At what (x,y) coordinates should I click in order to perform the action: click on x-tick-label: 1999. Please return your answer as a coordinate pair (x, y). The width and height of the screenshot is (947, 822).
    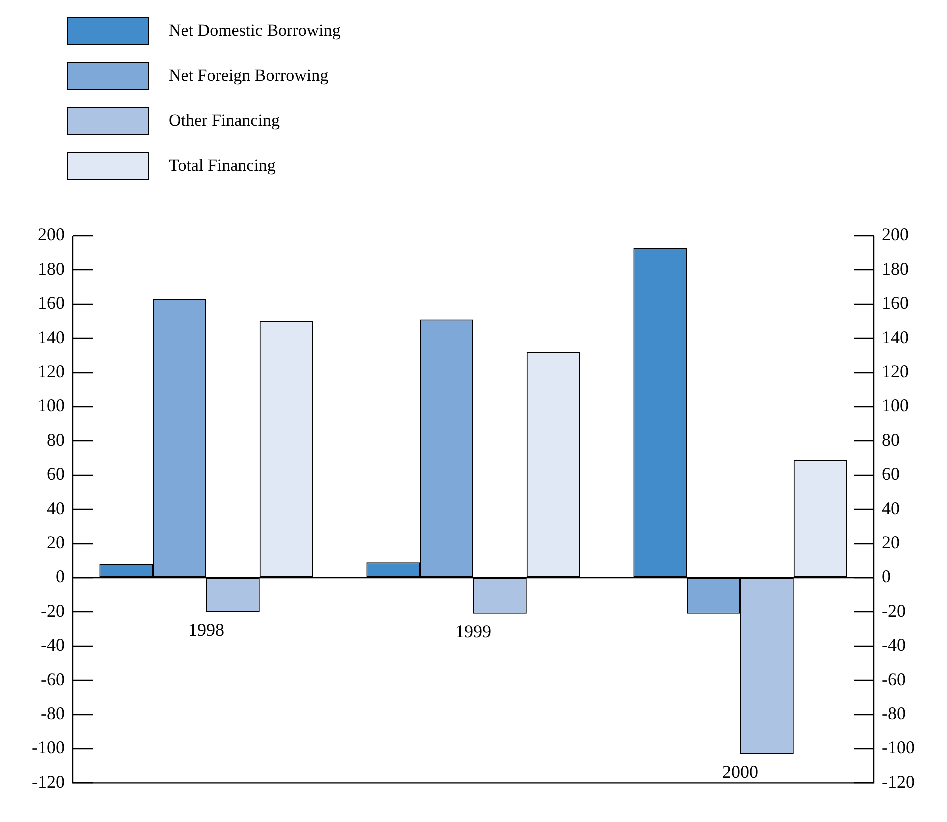
    Looking at the image, I should click on (474, 632).